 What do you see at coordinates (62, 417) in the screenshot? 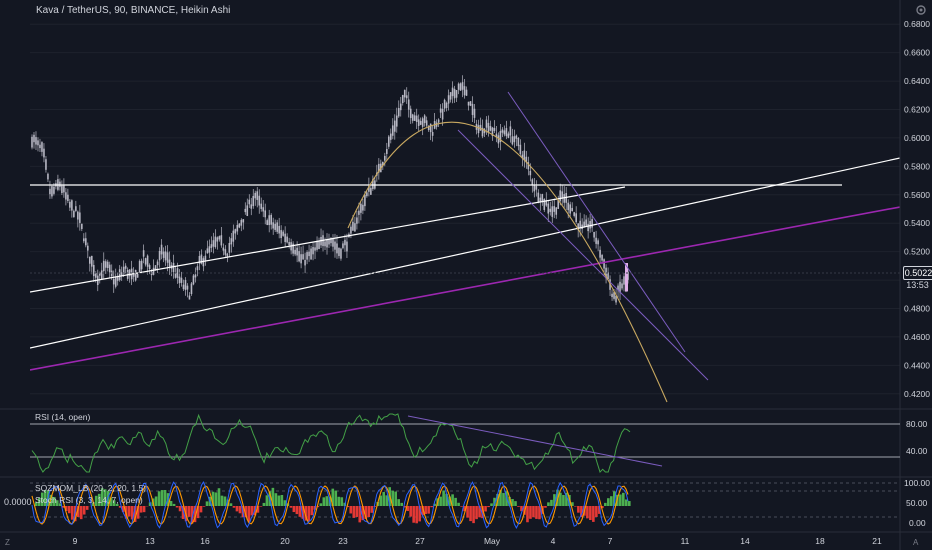
I see `rsi-title: RSI (14, open)` at bounding box center [62, 417].